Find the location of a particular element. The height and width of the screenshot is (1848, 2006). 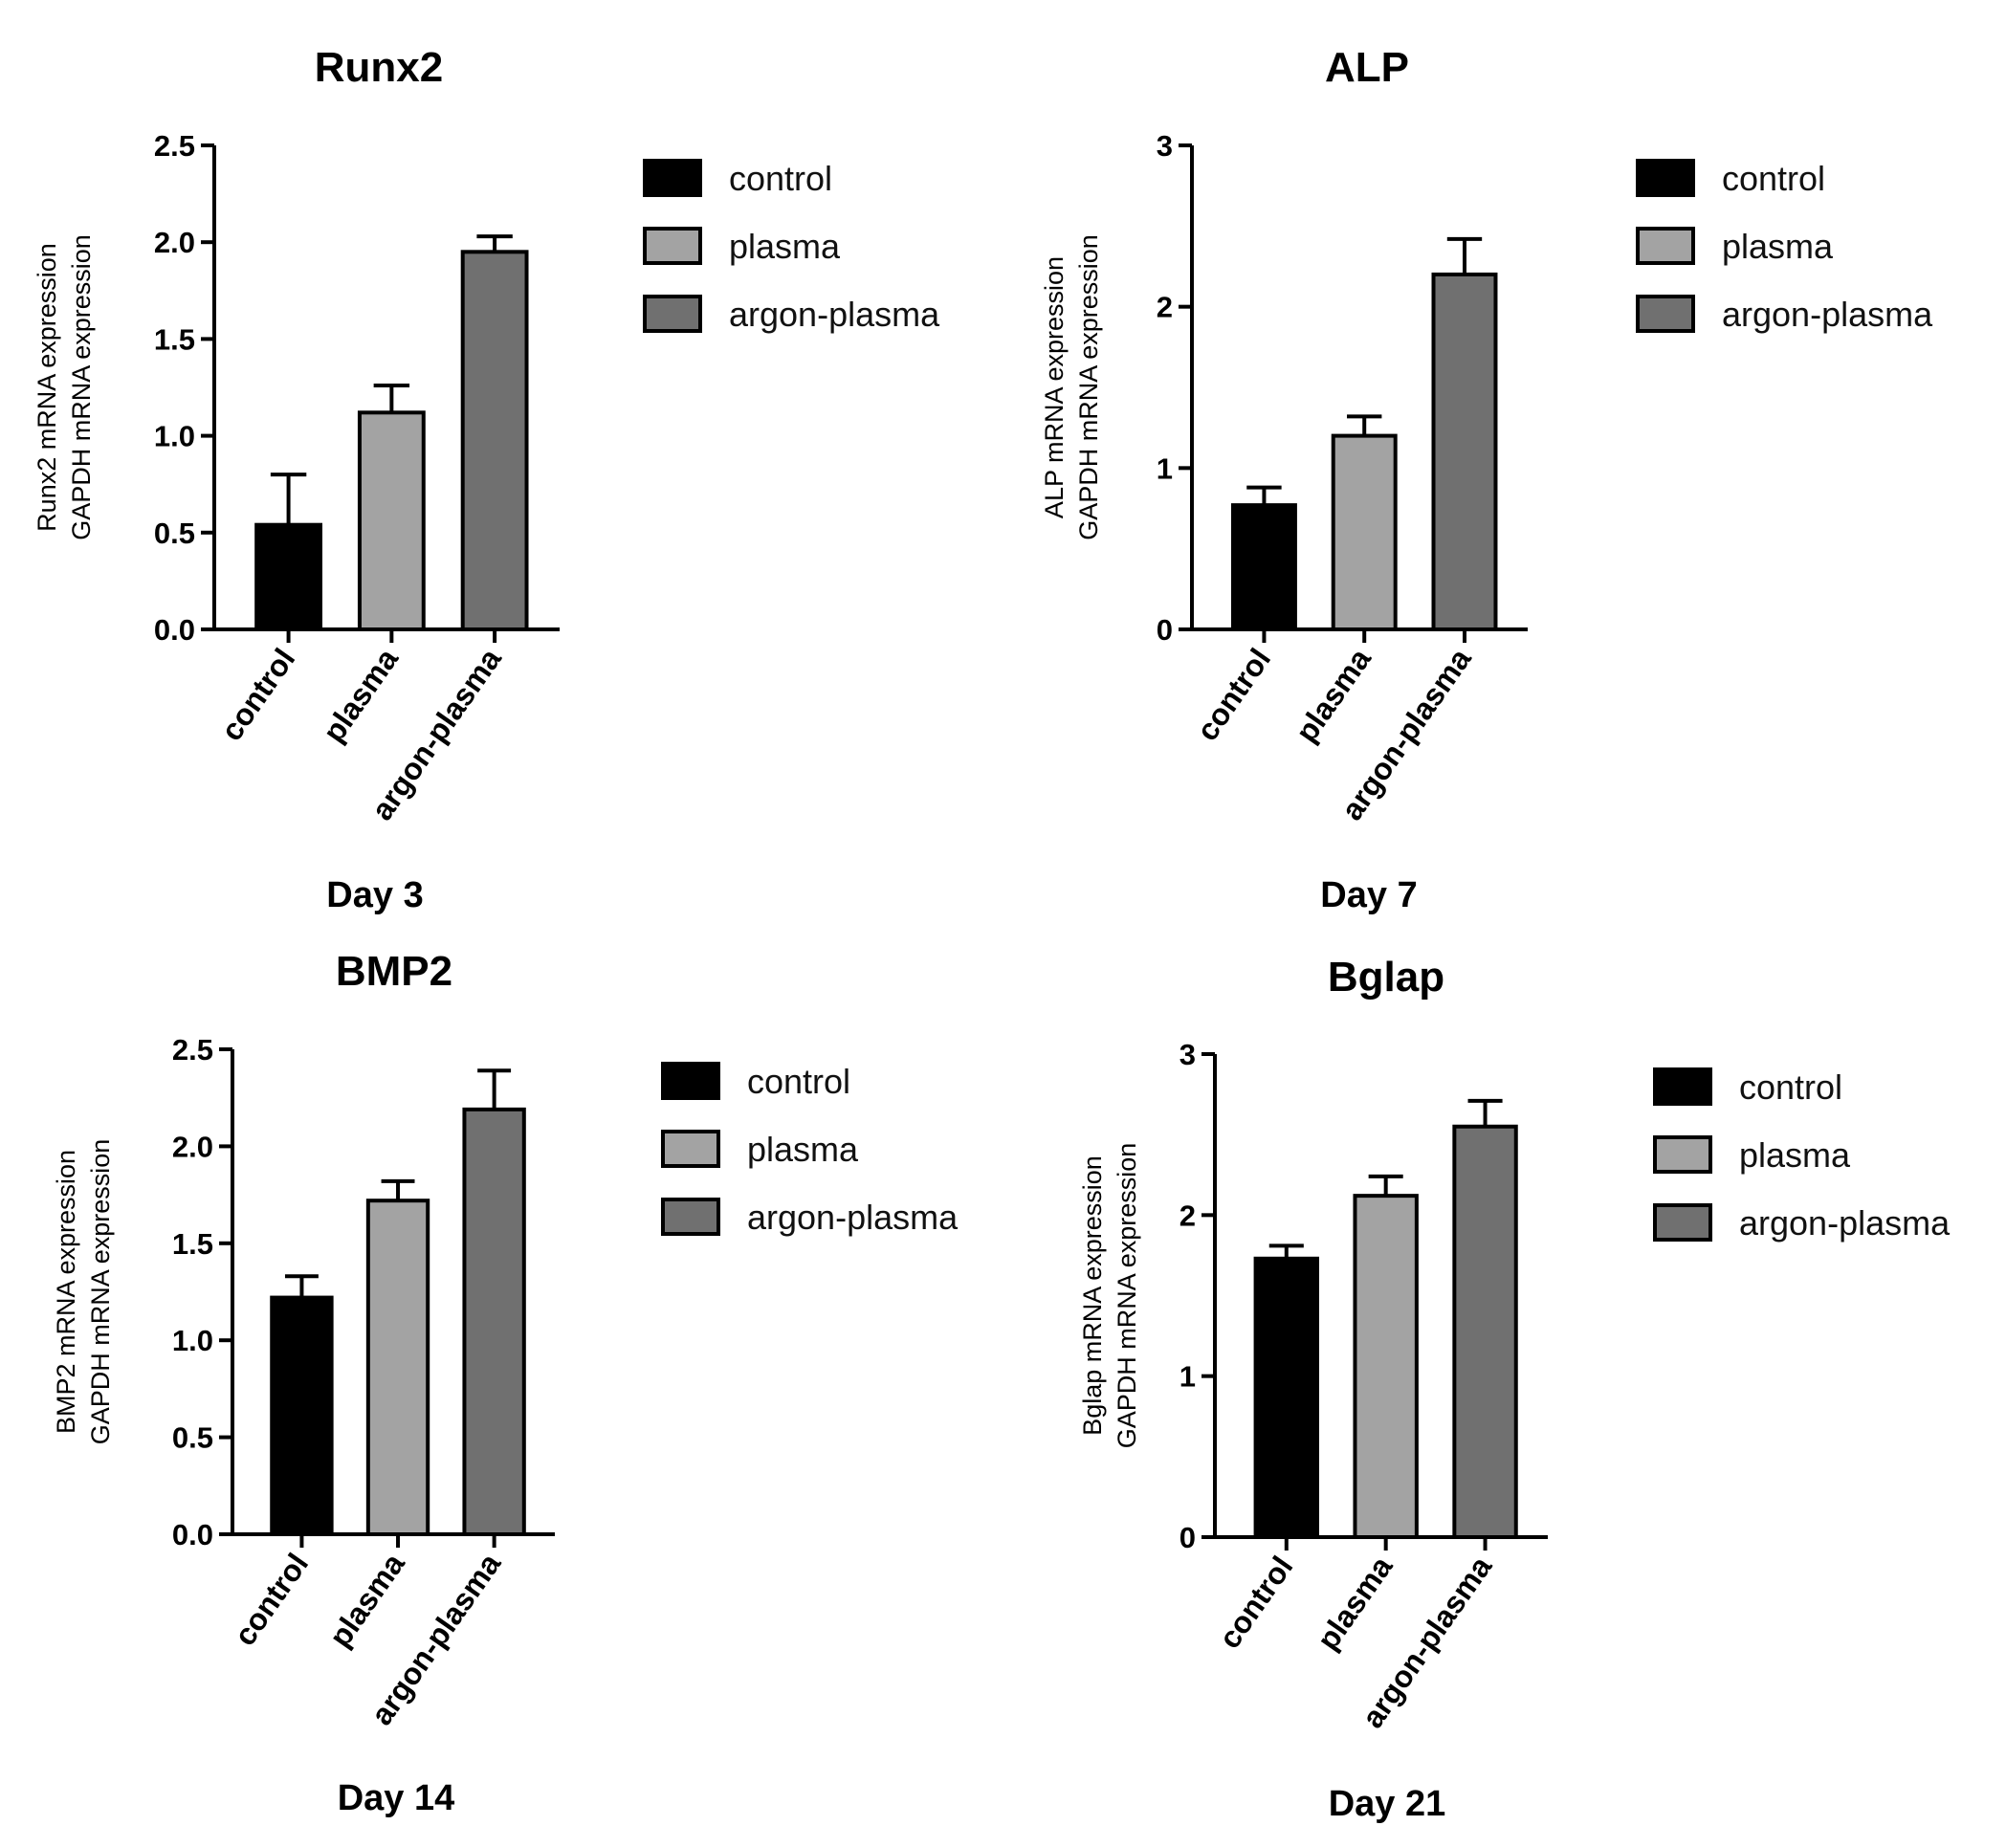

x-axis-caption: Day 14 is located at coordinates (396, 1798).